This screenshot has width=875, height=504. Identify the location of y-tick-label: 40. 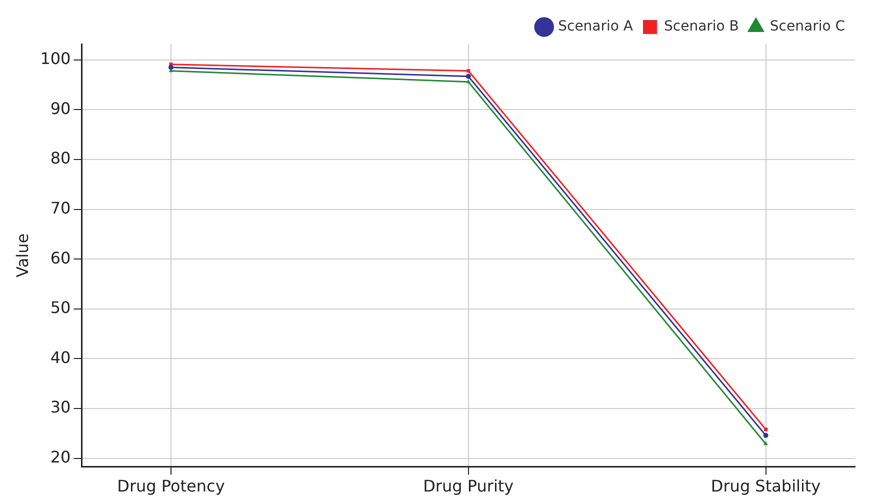
(60, 357).